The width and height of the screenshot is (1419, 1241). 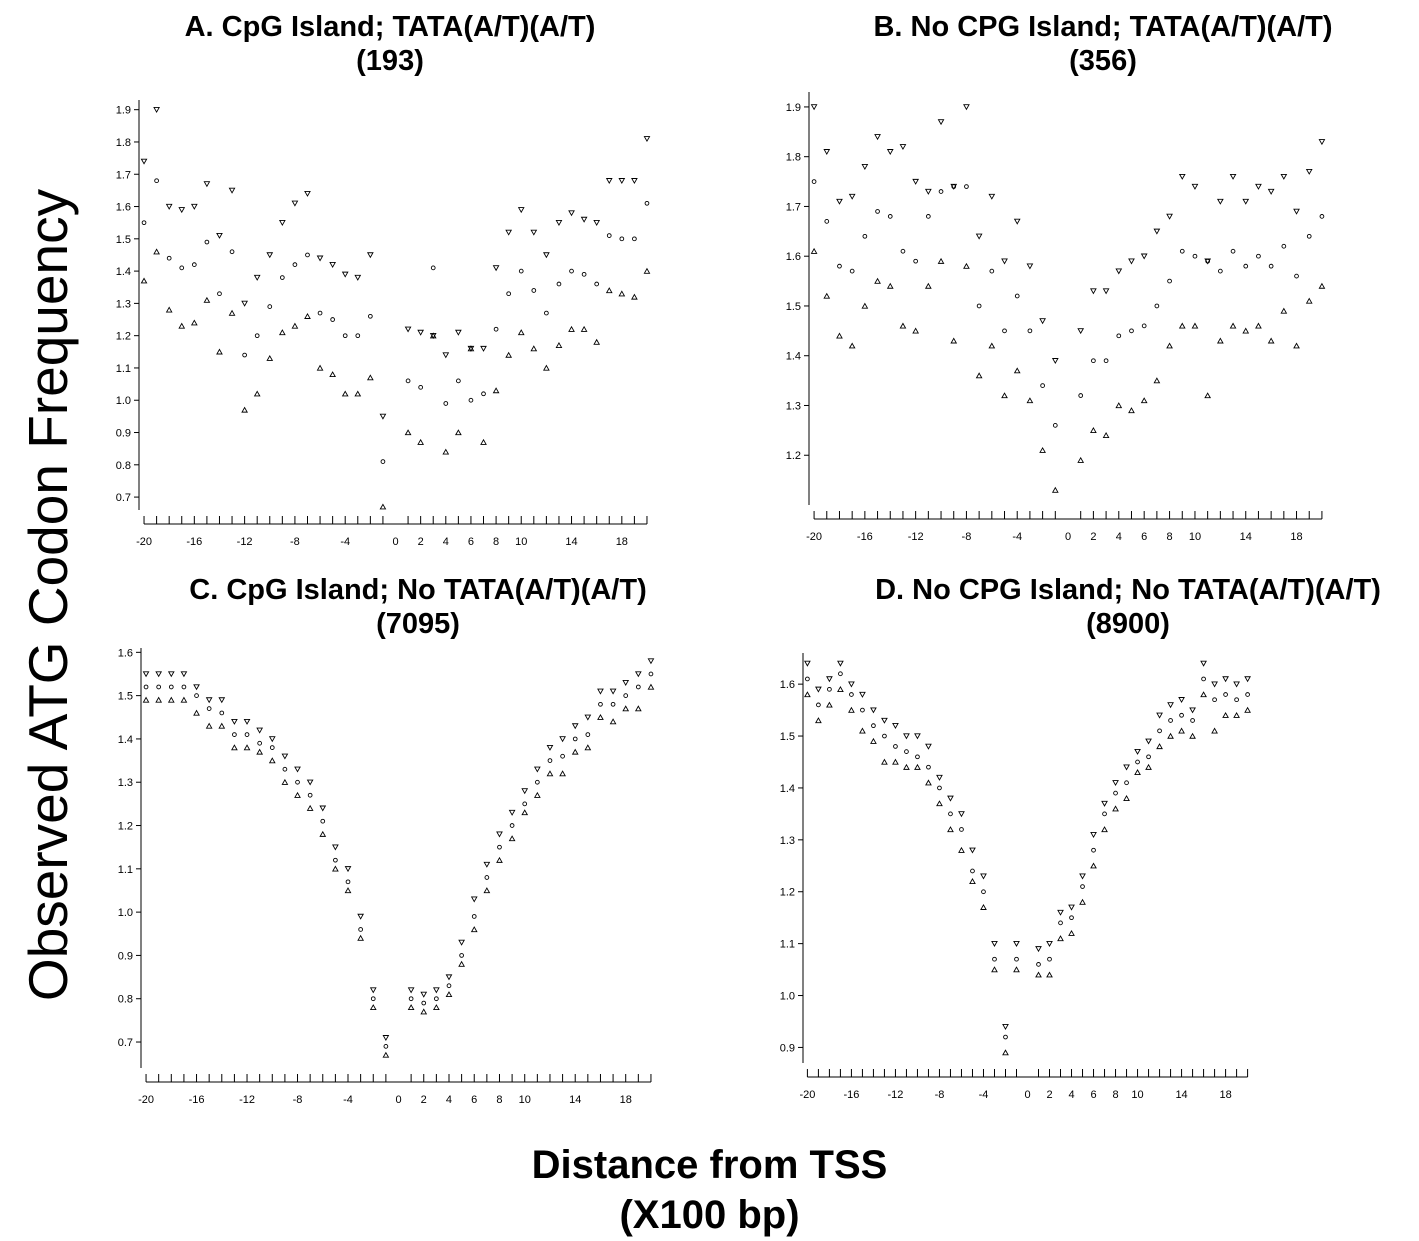 I want to click on panel-b-x-tick-label: 8, so click(x=1170, y=537).